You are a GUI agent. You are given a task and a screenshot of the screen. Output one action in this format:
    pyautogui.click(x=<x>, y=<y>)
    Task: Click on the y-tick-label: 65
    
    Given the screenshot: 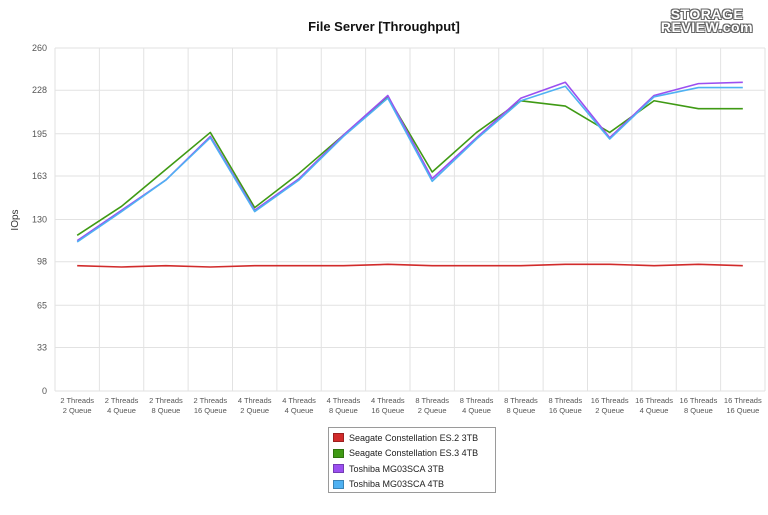 What is the action you would take?
    pyautogui.click(x=42, y=305)
    